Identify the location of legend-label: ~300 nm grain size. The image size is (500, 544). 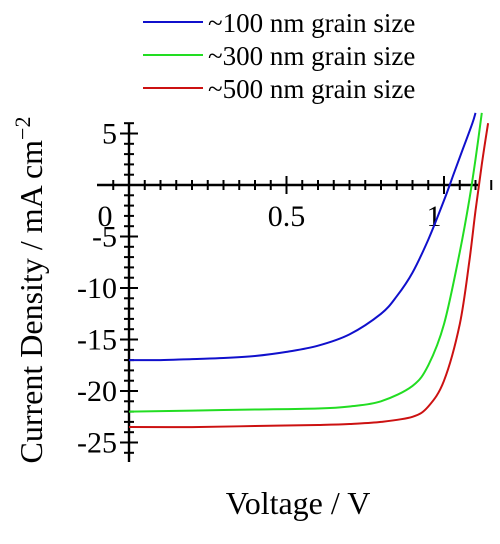
(311, 56).